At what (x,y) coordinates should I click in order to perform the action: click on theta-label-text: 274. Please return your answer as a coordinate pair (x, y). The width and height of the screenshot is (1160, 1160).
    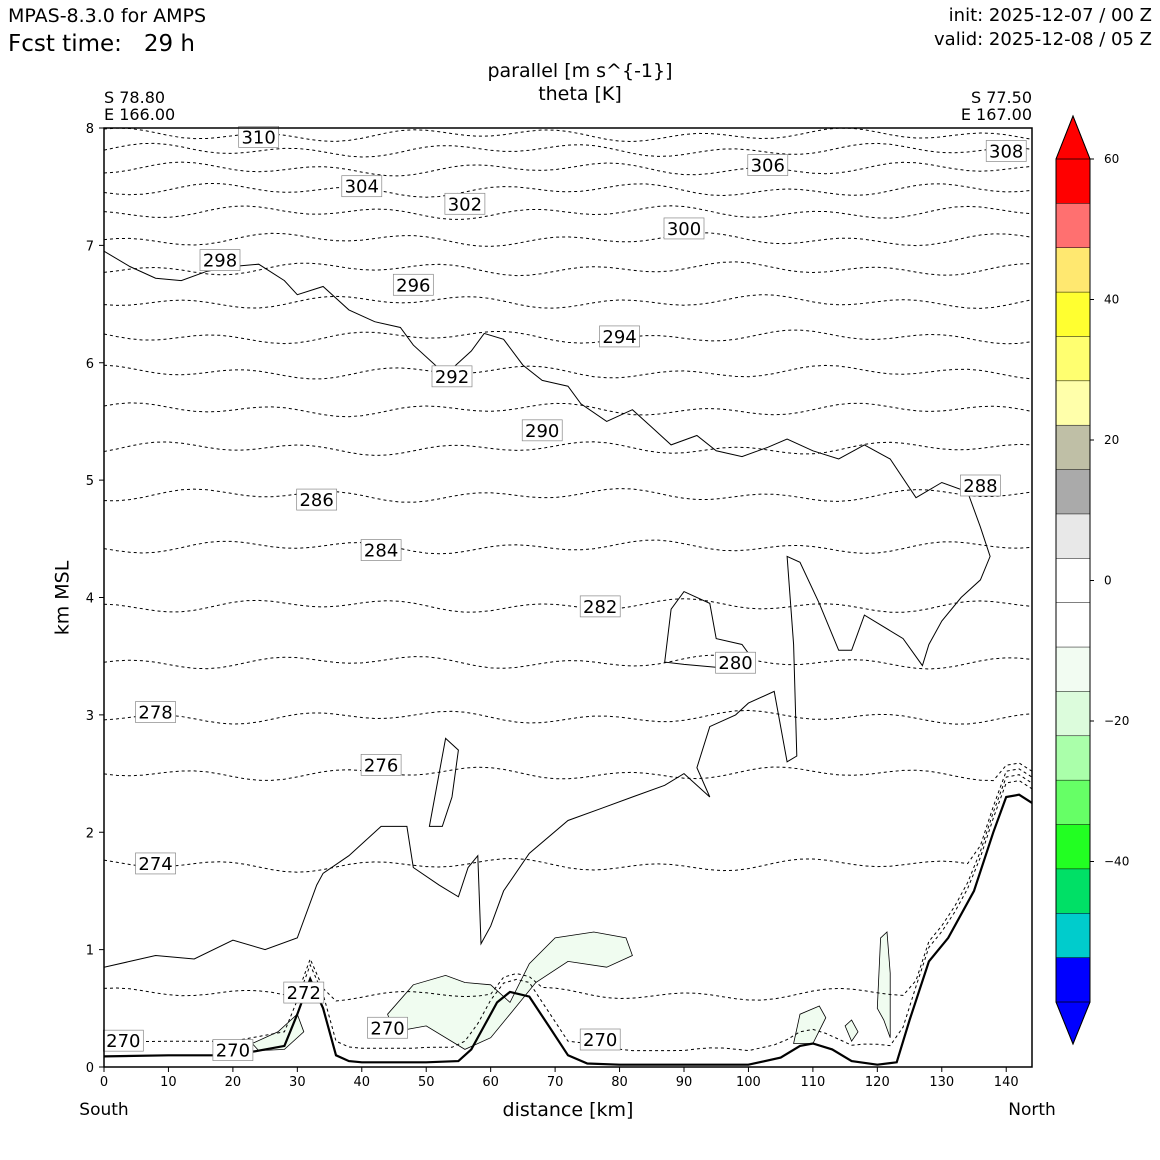
    Looking at the image, I should click on (155, 864).